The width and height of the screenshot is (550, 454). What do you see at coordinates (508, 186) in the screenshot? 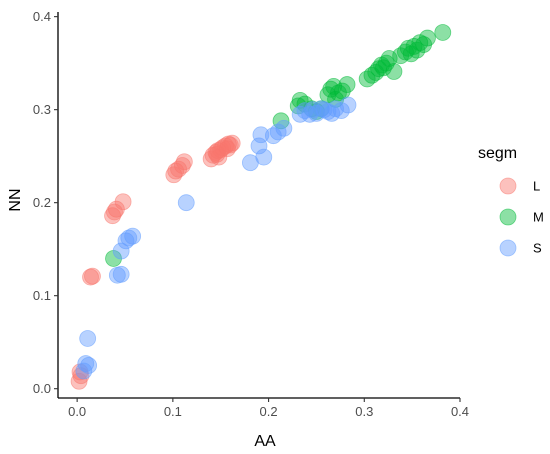
I see `legend-key-L` at bounding box center [508, 186].